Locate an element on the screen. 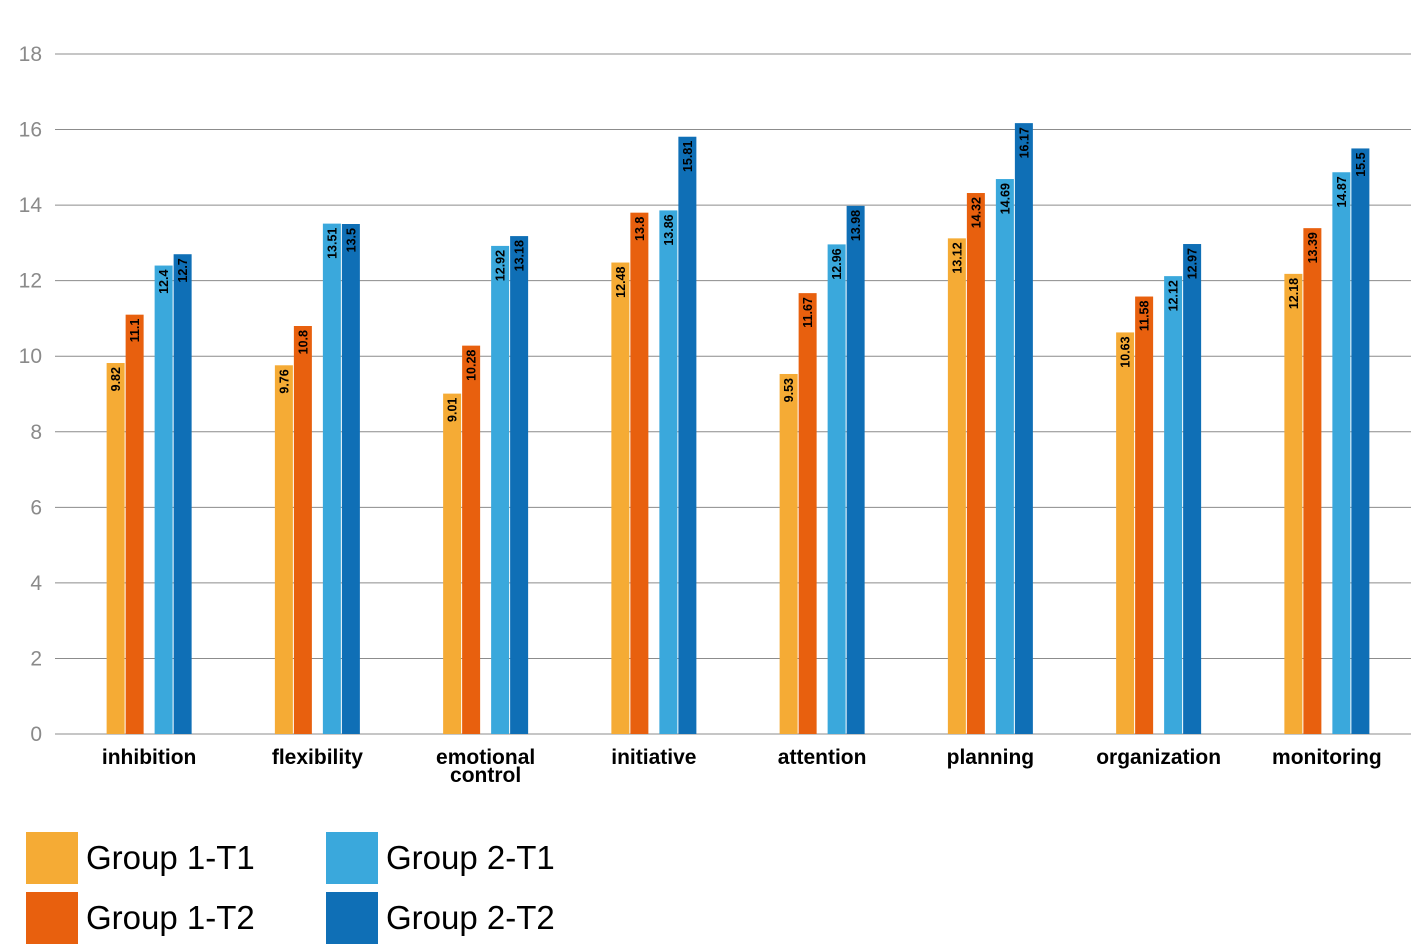  bar-group-2-t1-planning is located at coordinates (1005, 456).